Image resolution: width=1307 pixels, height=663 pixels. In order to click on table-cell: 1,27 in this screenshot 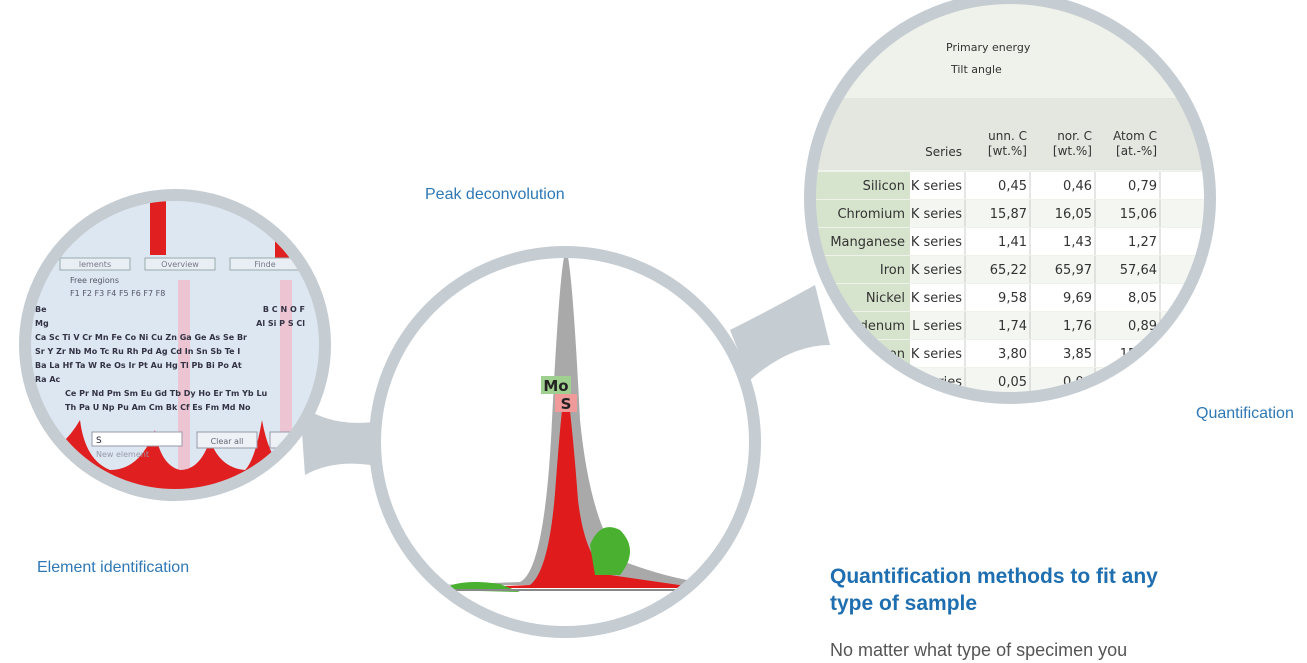, I will do `click(1142, 242)`.